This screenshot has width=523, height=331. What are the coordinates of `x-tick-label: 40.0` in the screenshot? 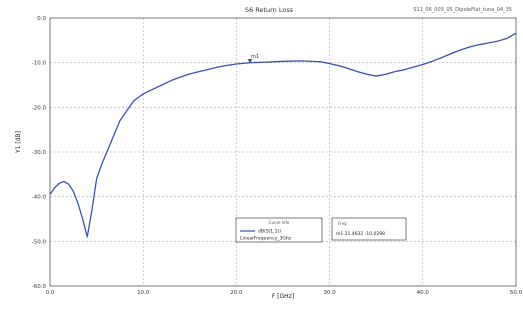 It's located at (423, 293).